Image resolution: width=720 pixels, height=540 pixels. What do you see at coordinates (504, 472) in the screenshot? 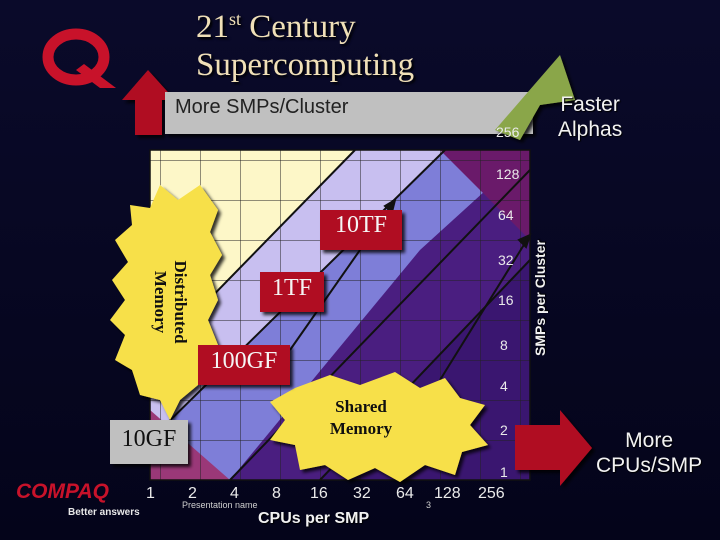
I see `y-tick-1: 1` at bounding box center [504, 472].